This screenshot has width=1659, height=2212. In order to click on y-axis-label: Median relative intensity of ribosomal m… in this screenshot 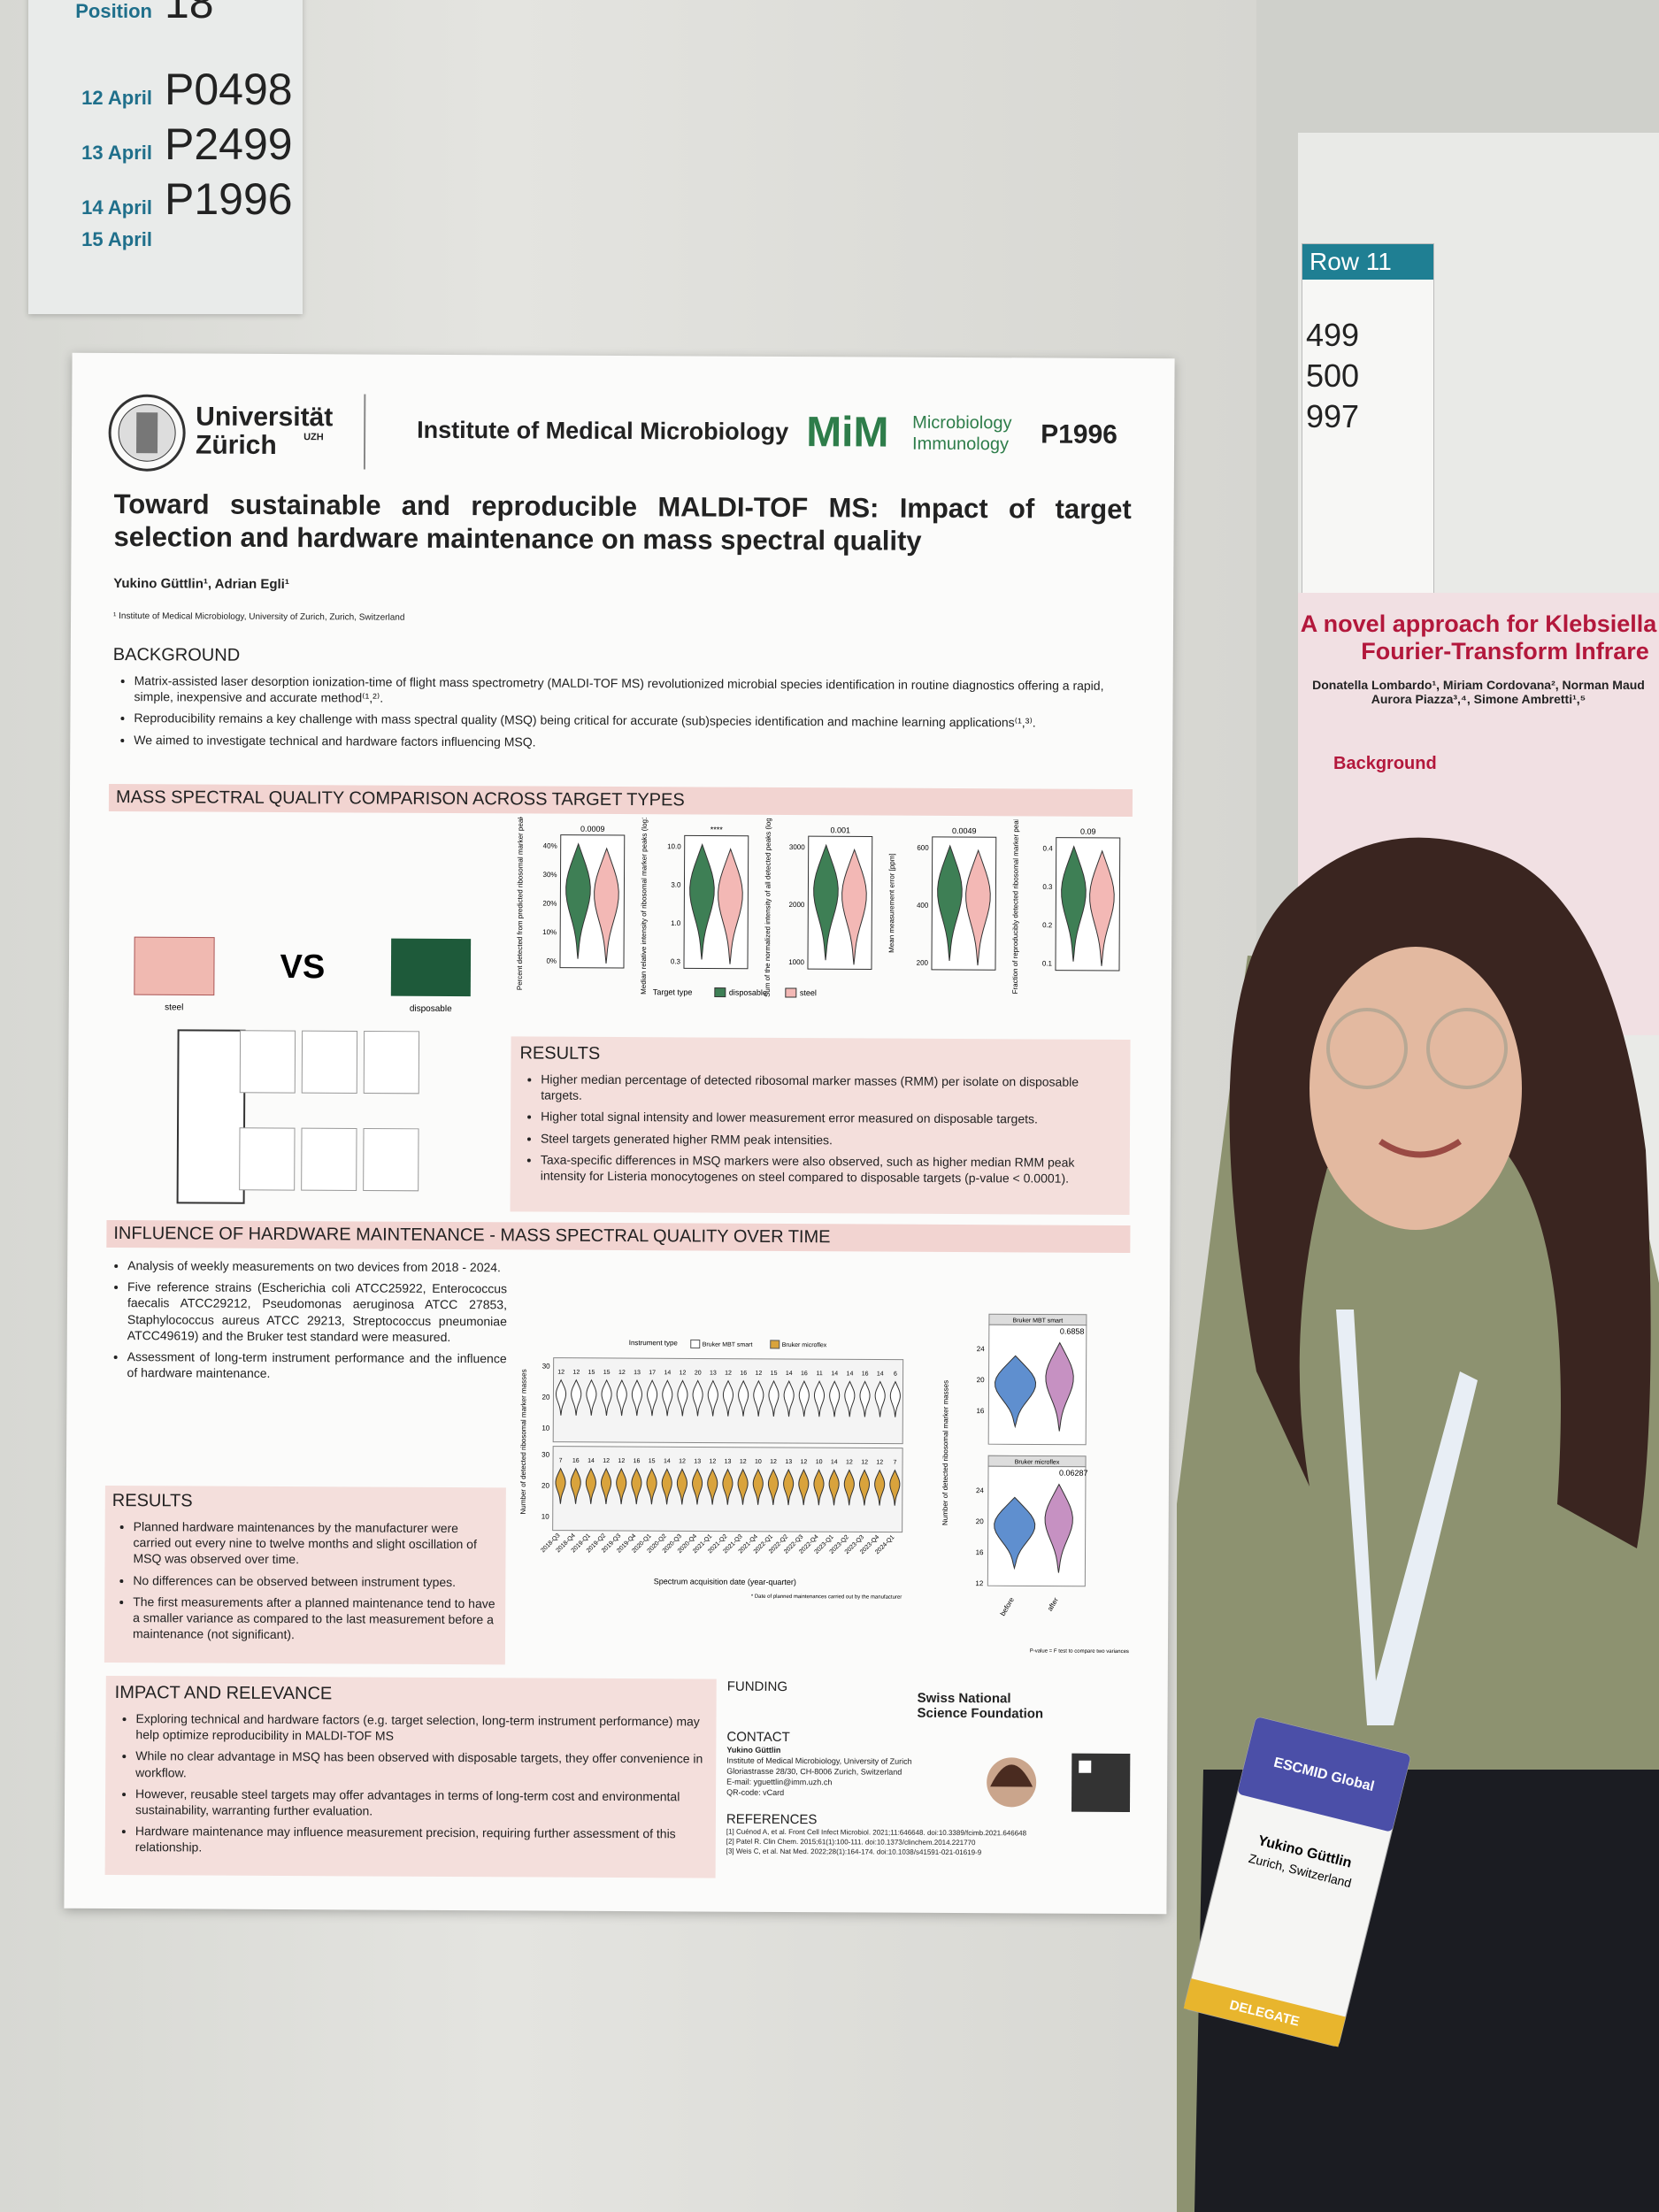, I will do `click(645, 906)`.